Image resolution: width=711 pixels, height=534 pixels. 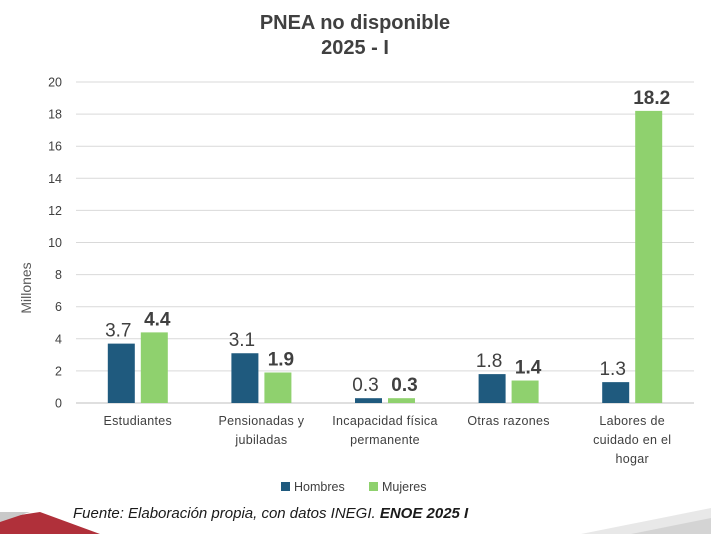 I want to click on data-label-hombres: 1.3, so click(x=612, y=369).